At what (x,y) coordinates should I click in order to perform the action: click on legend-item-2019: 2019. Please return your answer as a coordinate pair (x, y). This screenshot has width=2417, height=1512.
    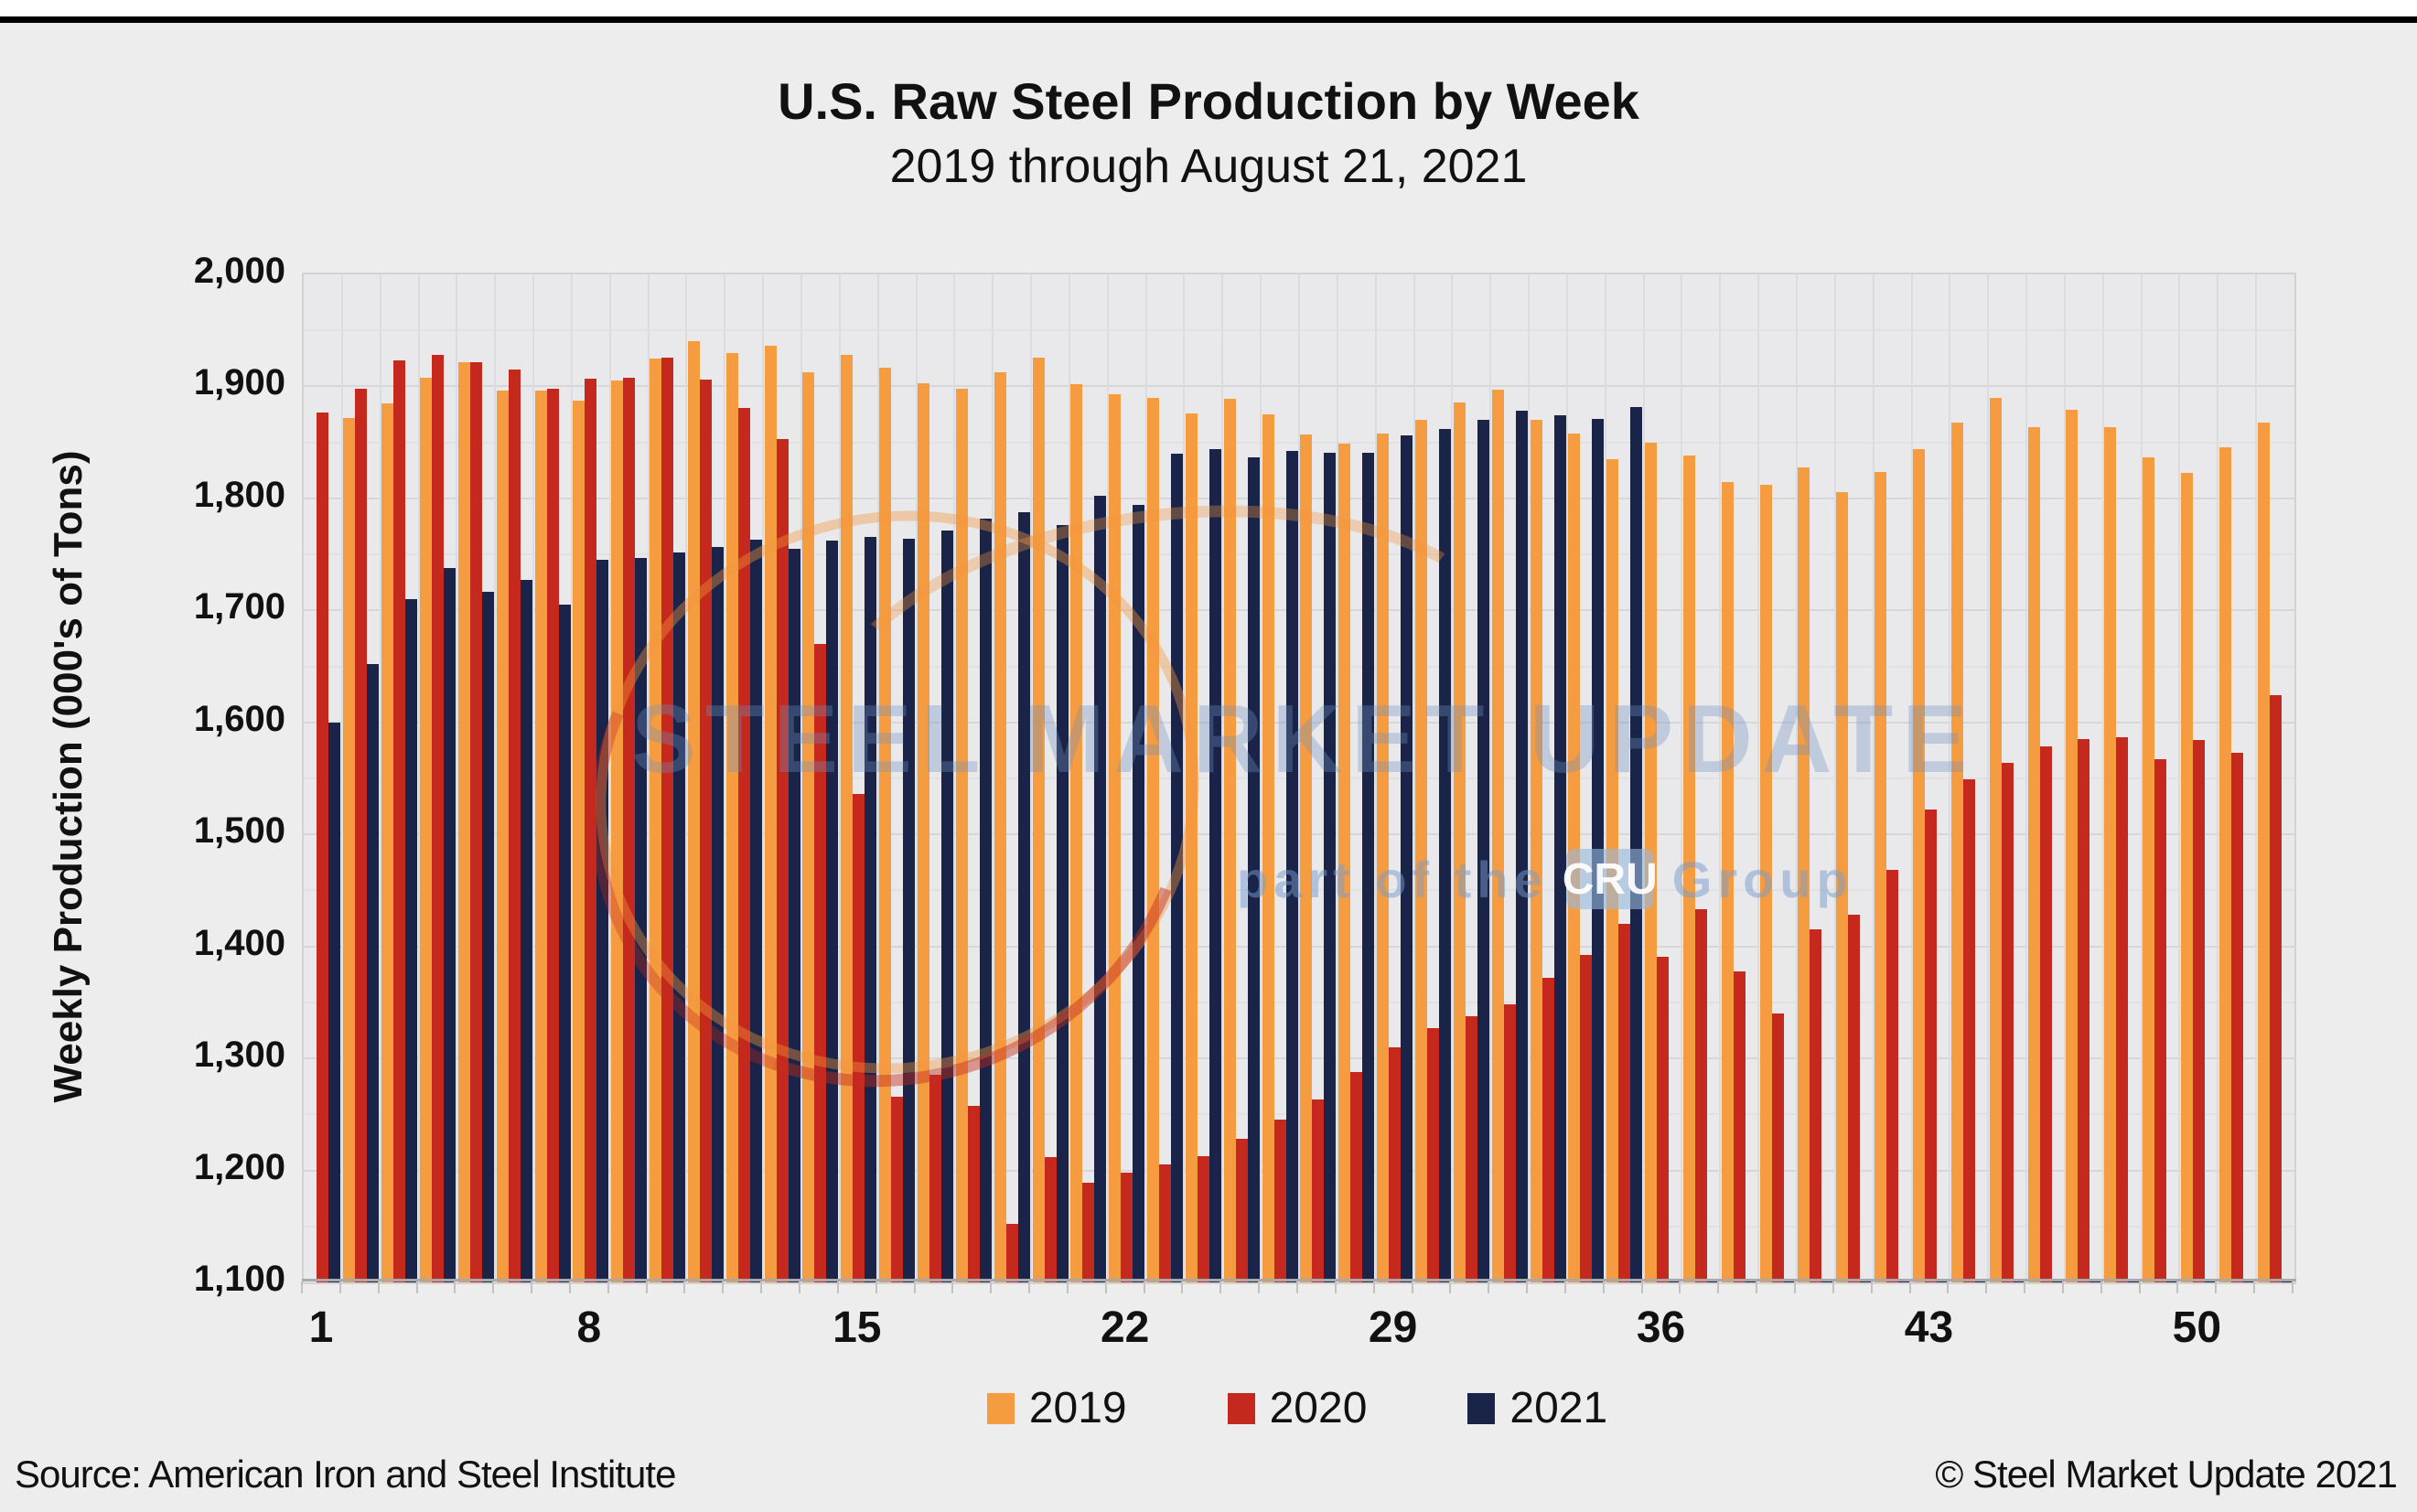
    Looking at the image, I should click on (1056, 1408).